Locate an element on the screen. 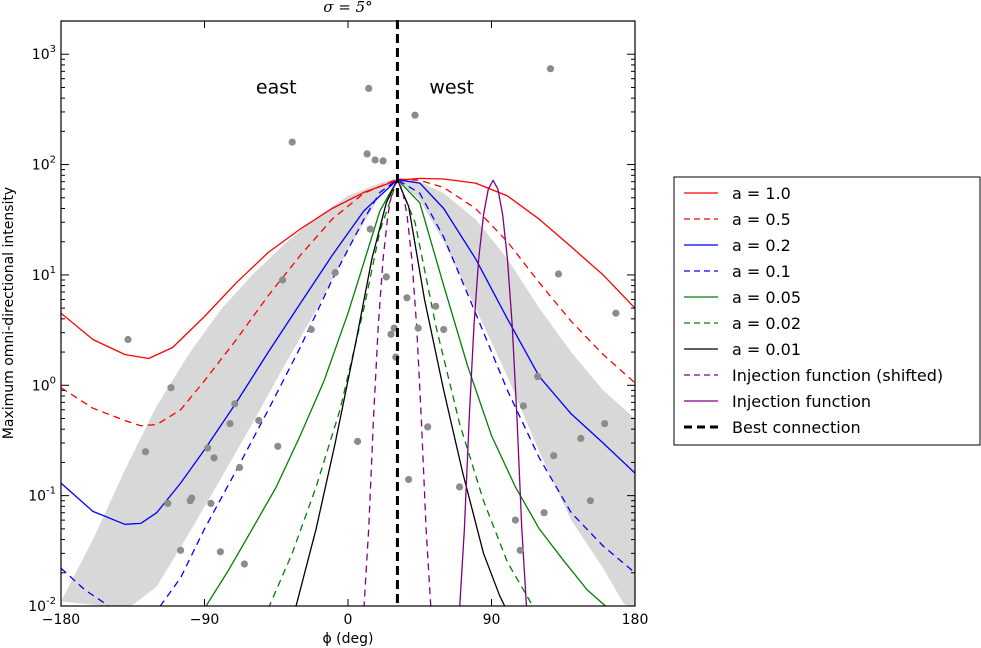  legend-frame is located at coordinates (827, 311).